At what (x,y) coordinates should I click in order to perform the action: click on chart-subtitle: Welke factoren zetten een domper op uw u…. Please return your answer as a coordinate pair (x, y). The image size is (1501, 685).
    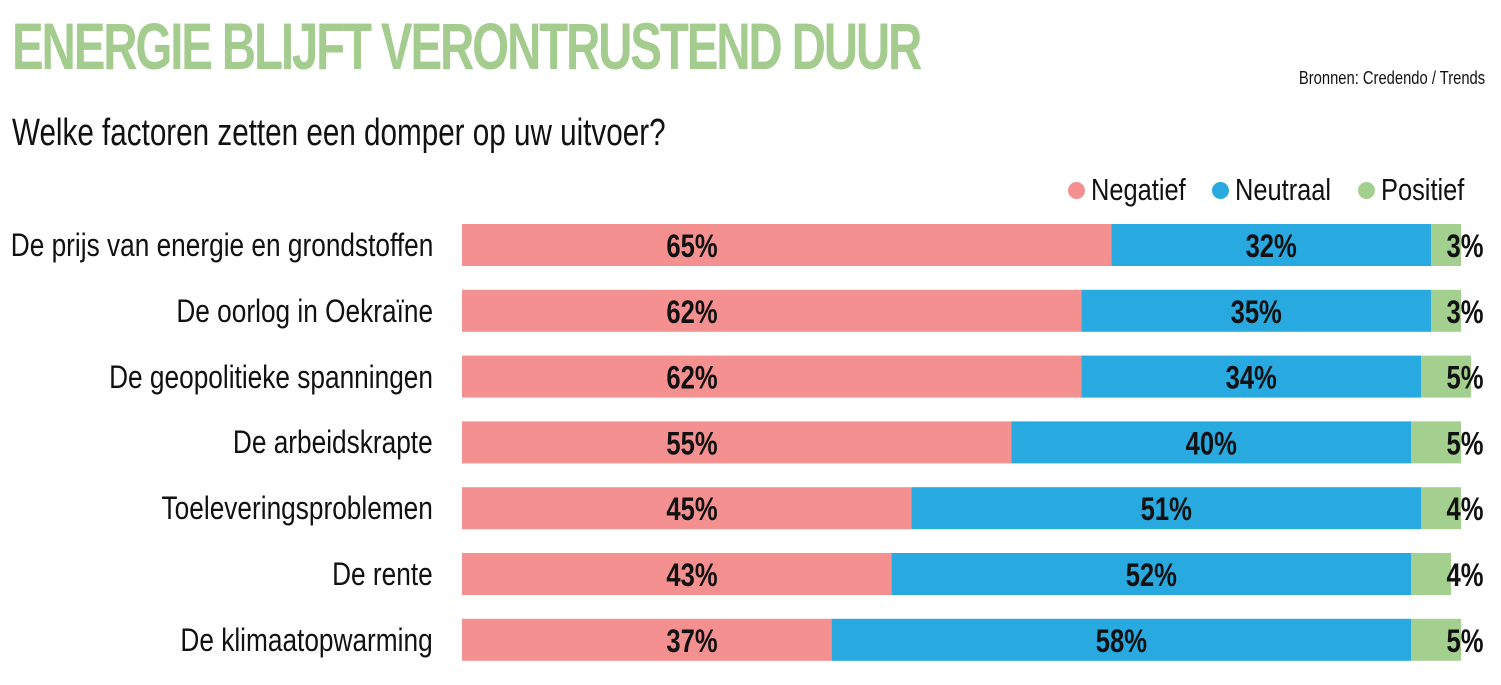
    Looking at the image, I should click on (339, 133).